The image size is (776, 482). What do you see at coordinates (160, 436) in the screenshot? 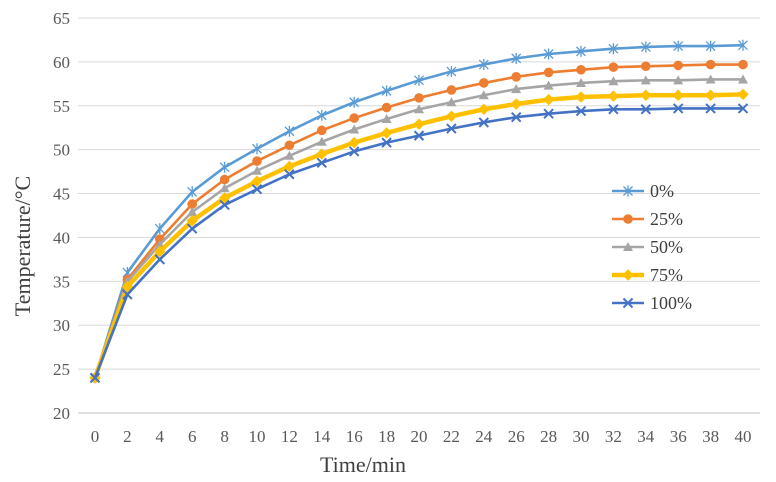
I see `x-tick-label: 4` at bounding box center [160, 436].